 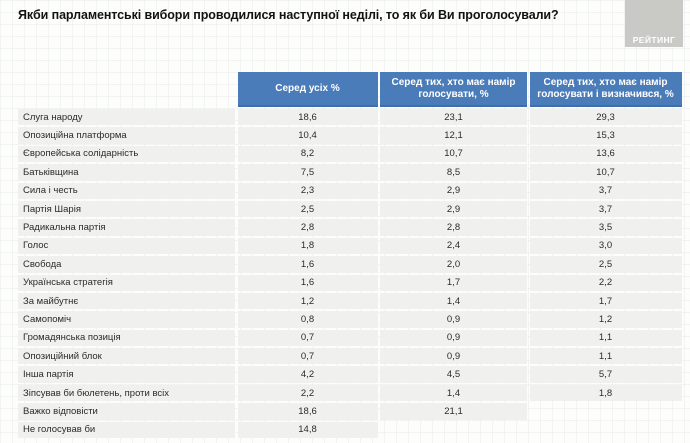 I want to click on value-intend-and-decided: 15,3, so click(x=605, y=135).